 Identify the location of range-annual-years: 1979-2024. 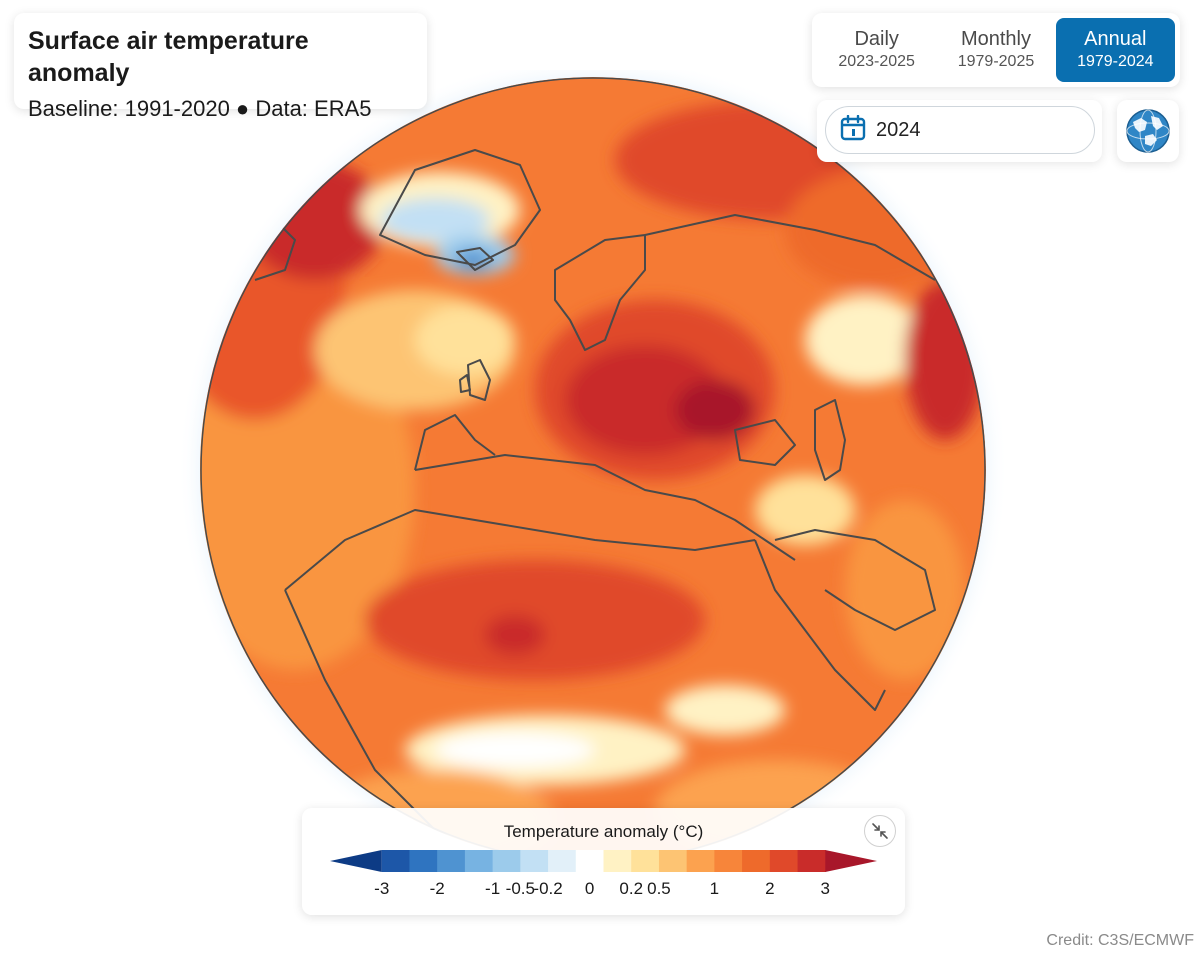
(1115, 61).